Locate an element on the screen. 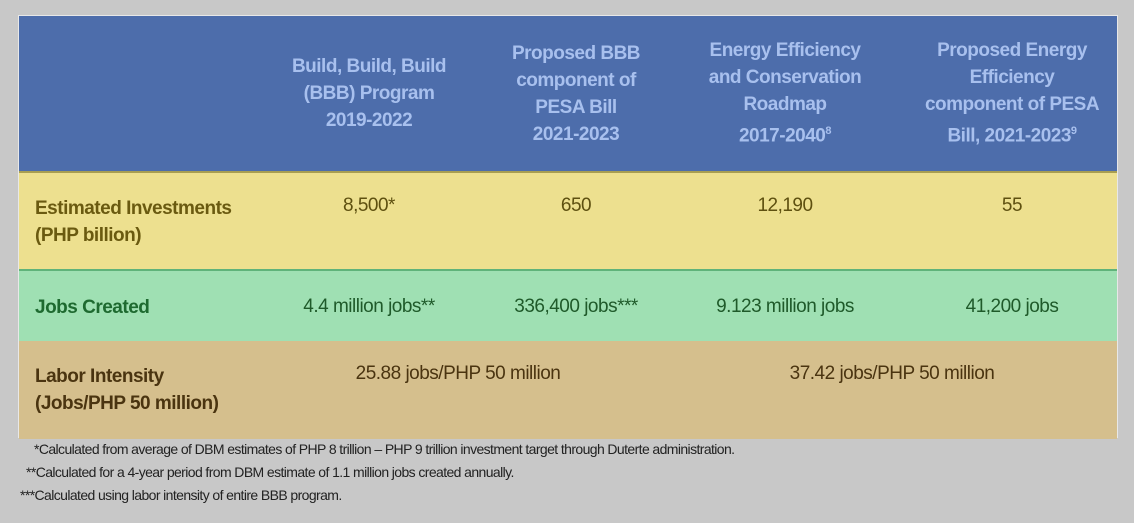  header-line: 2021-2023 is located at coordinates (576, 134).